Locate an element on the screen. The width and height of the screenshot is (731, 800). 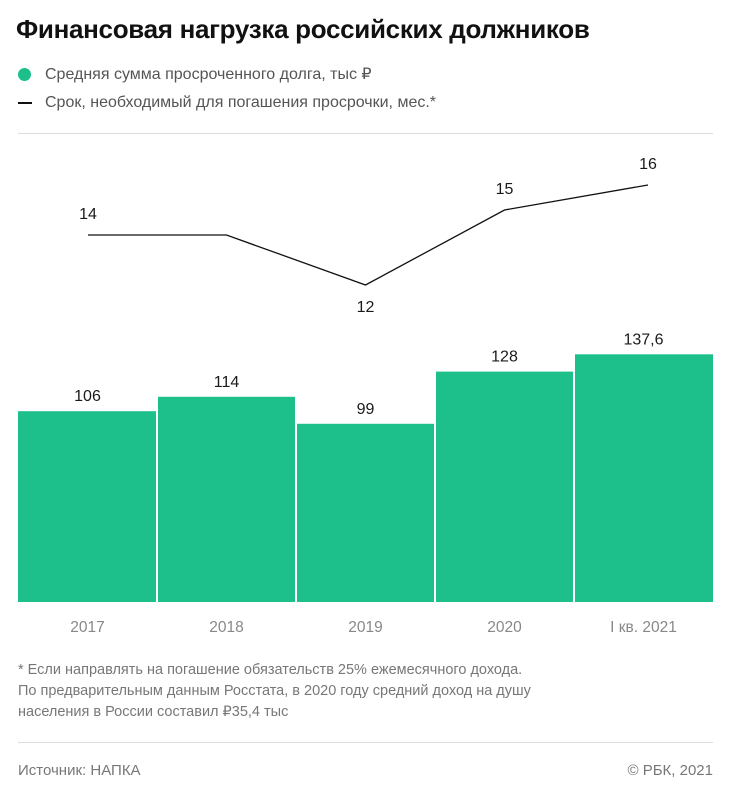
source-text: Источник: НАПКА is located at coordinates (79, 770).